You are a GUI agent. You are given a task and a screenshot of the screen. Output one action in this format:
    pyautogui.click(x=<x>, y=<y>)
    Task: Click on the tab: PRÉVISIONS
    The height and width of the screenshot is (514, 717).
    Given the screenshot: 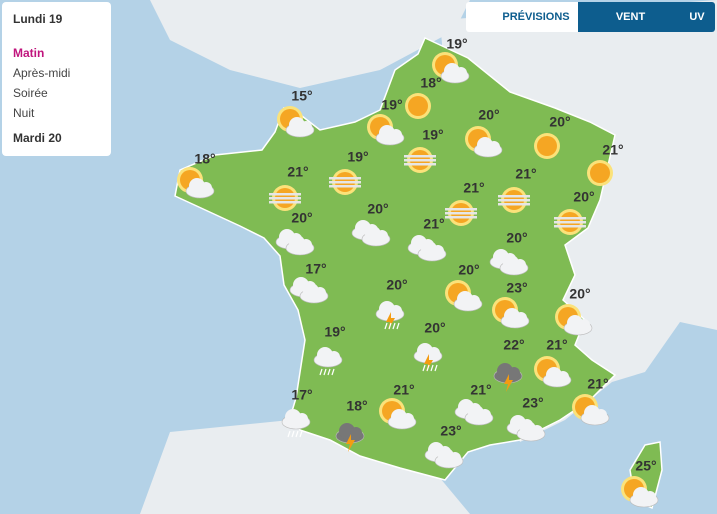 What is the action you would take?
    pyautogui.click(x=522, y=17)
    